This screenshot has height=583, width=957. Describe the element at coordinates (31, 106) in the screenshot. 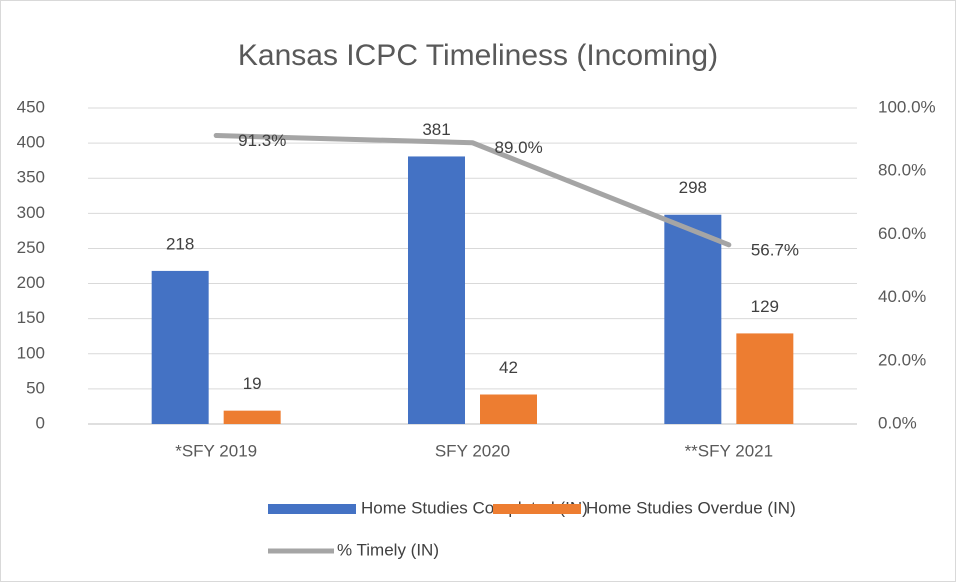

I see `y-tick-label: 450` at that location.